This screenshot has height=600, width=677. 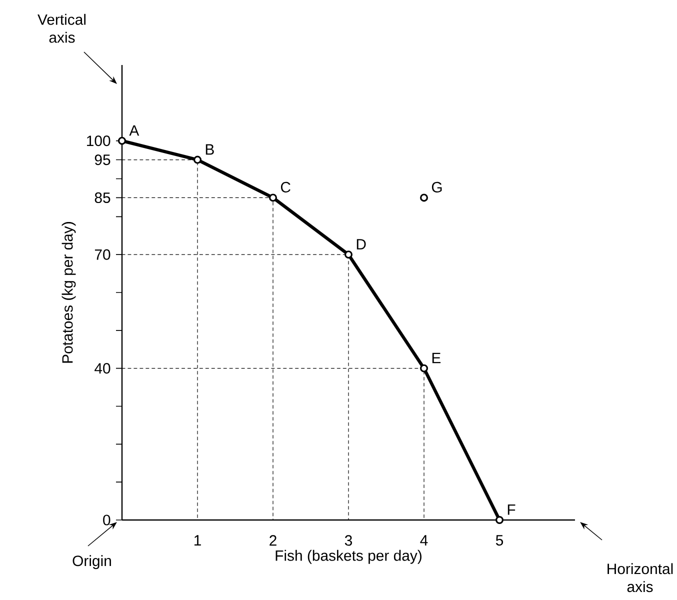 I want to click on annotation: G, so click(x=437, y=187).